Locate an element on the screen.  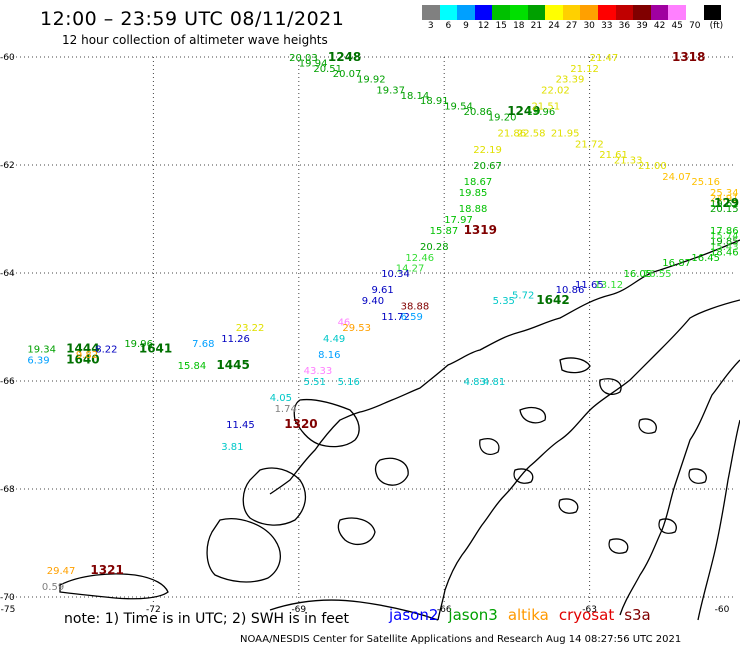
longitude-tick-label: -60 is located at coordinates (722, 610).